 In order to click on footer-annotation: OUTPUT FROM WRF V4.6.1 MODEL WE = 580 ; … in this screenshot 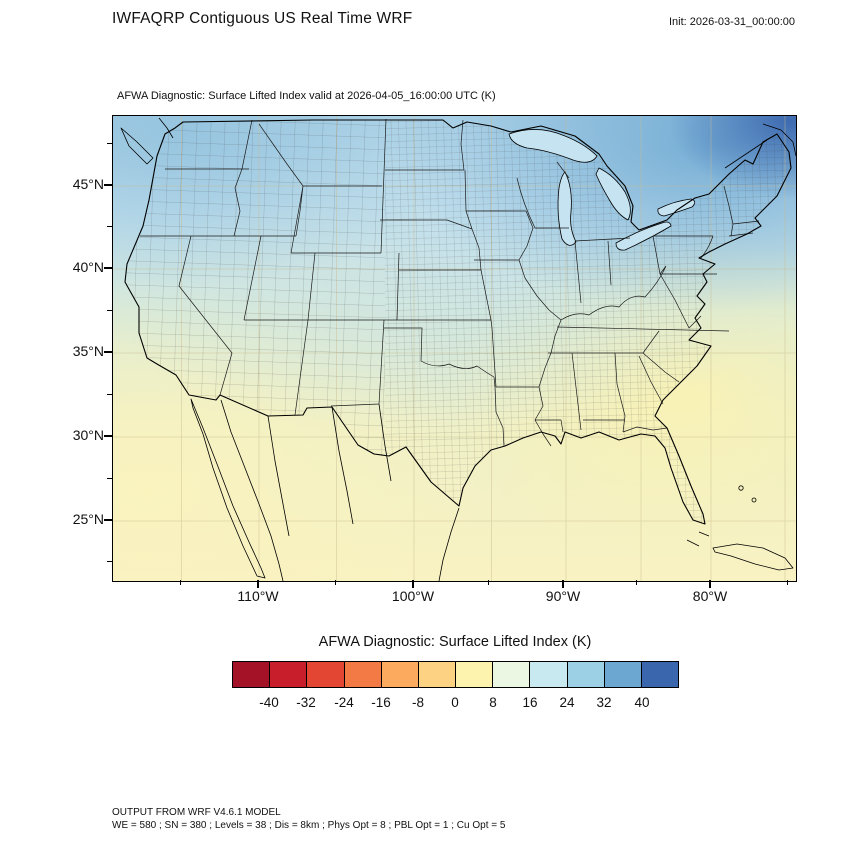, I will do `click(308, 819)`.